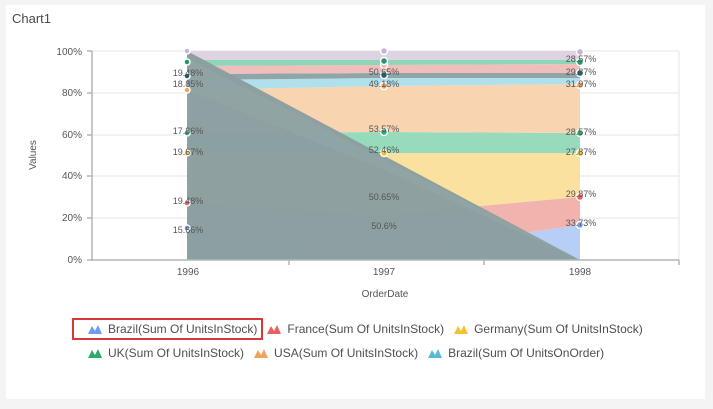 Image resolution: width=713 pixels, height=409 pixels. What do you see at coordinates (188, 230) in the screenshot?
I see `svg-text: 15.66%` at bounding box center [188, 230].